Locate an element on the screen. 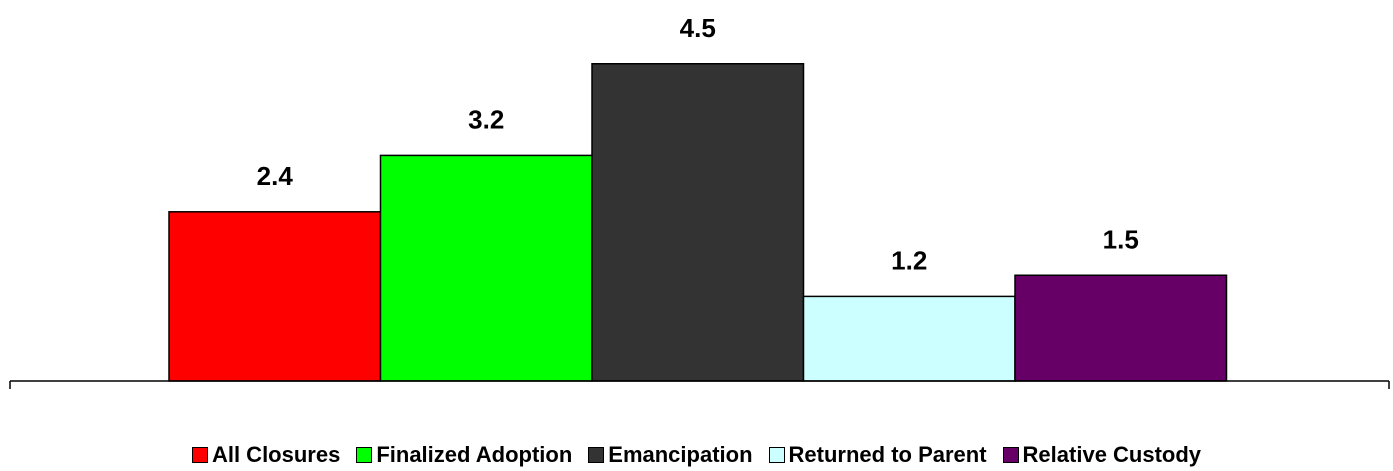  value-label-finalized-adoption: 3.2 is located at coordinates (486, 119).